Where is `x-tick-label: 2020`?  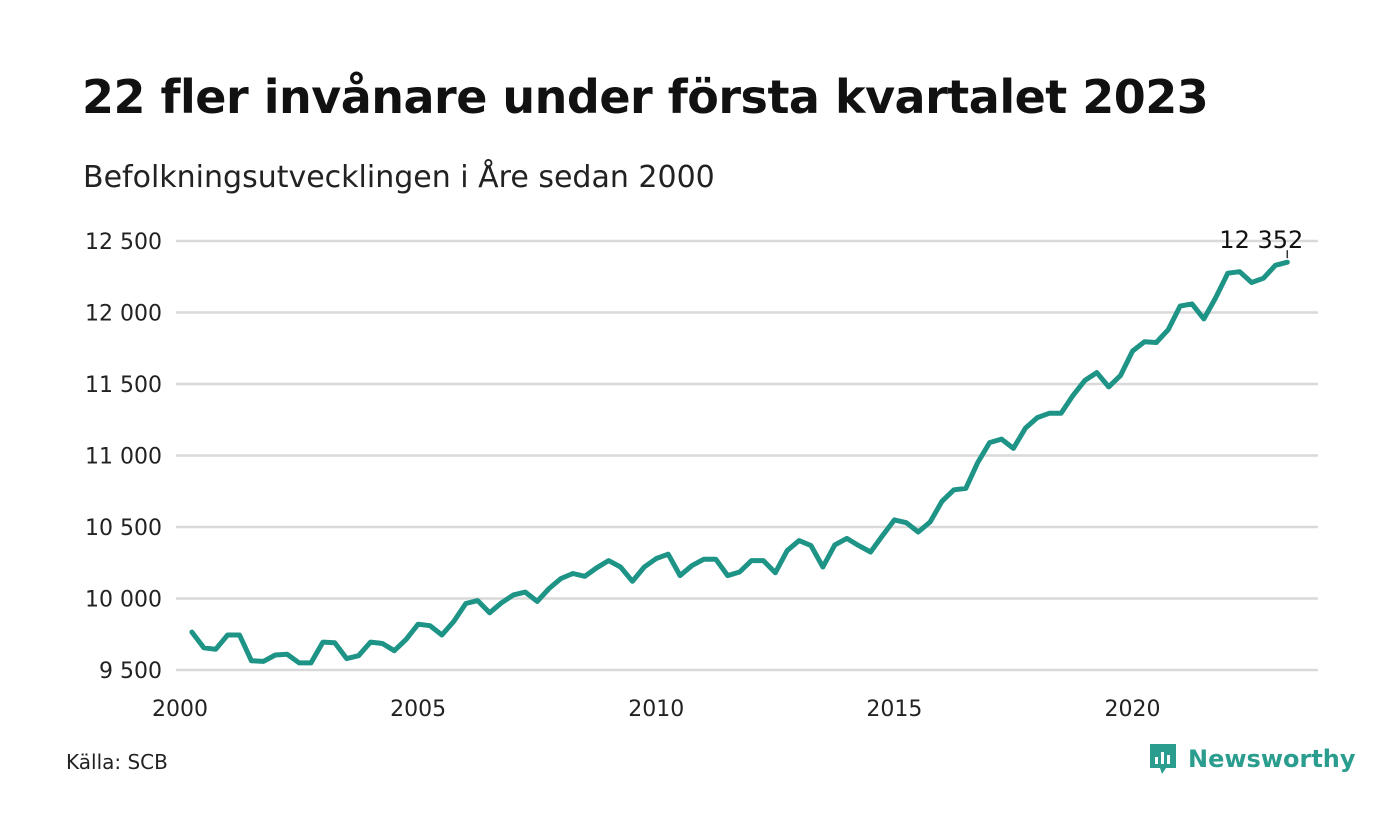 x-tick-label: 2020 is located at coordinates (1133, 709).